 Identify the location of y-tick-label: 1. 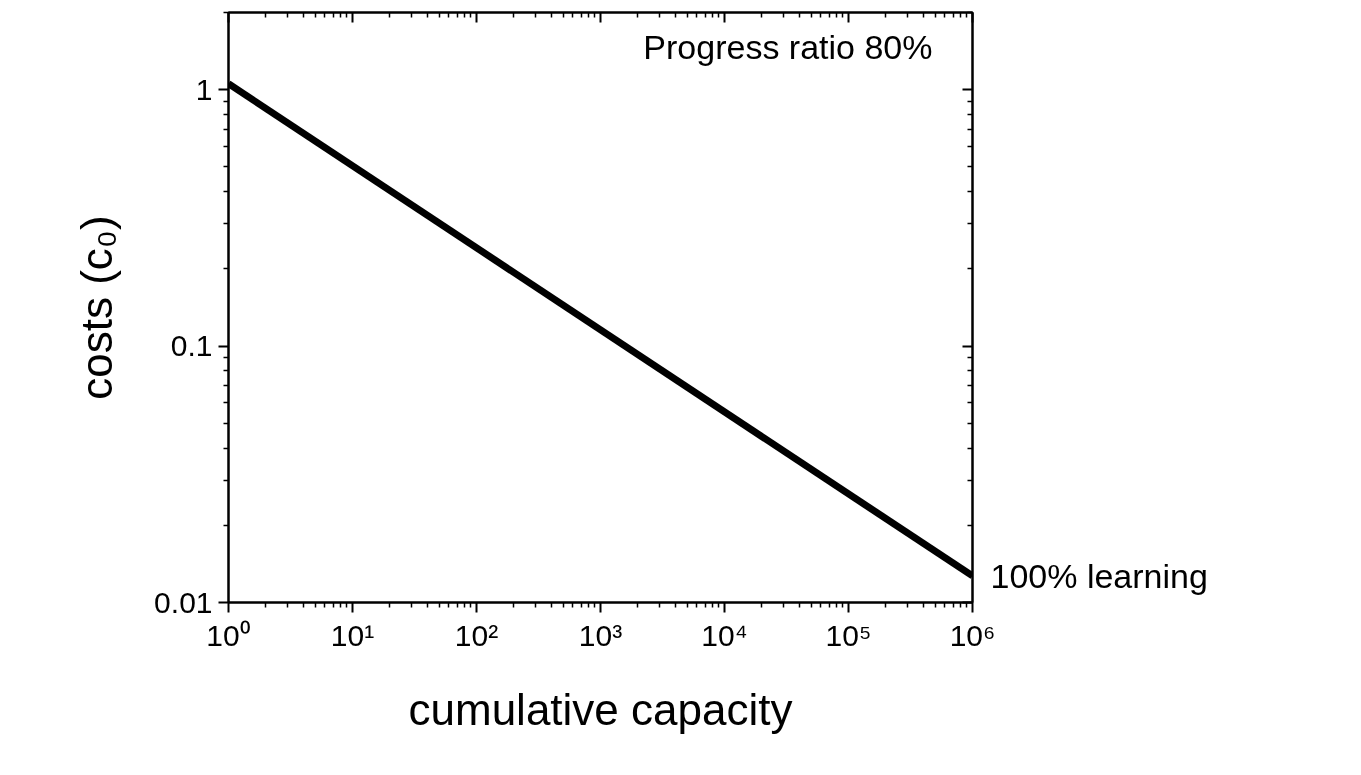
(204, 89).